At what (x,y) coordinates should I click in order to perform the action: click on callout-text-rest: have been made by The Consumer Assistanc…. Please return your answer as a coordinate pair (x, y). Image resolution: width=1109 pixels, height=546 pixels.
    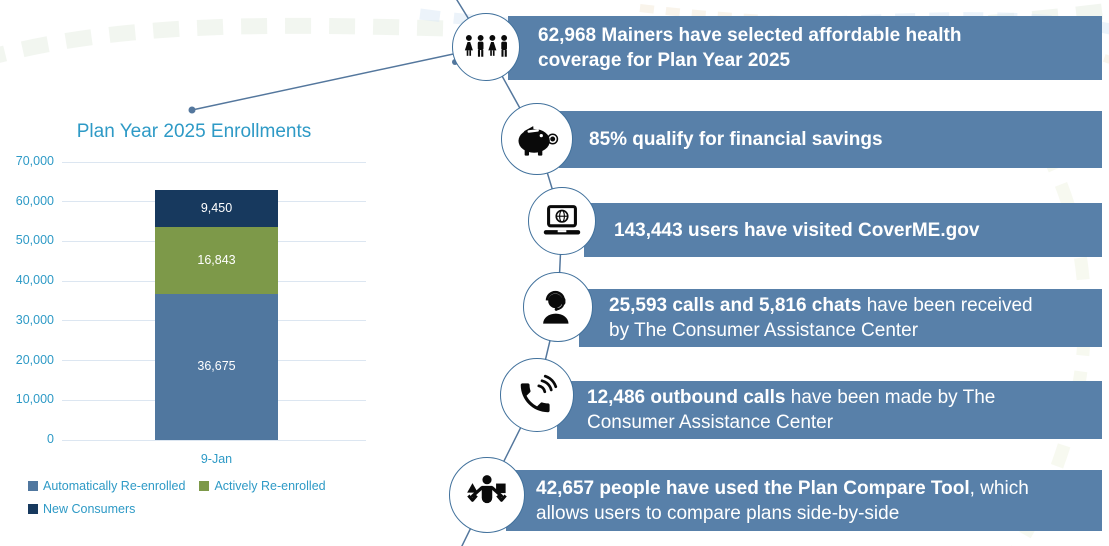
    Looking at the image, I should click on (791, 410).